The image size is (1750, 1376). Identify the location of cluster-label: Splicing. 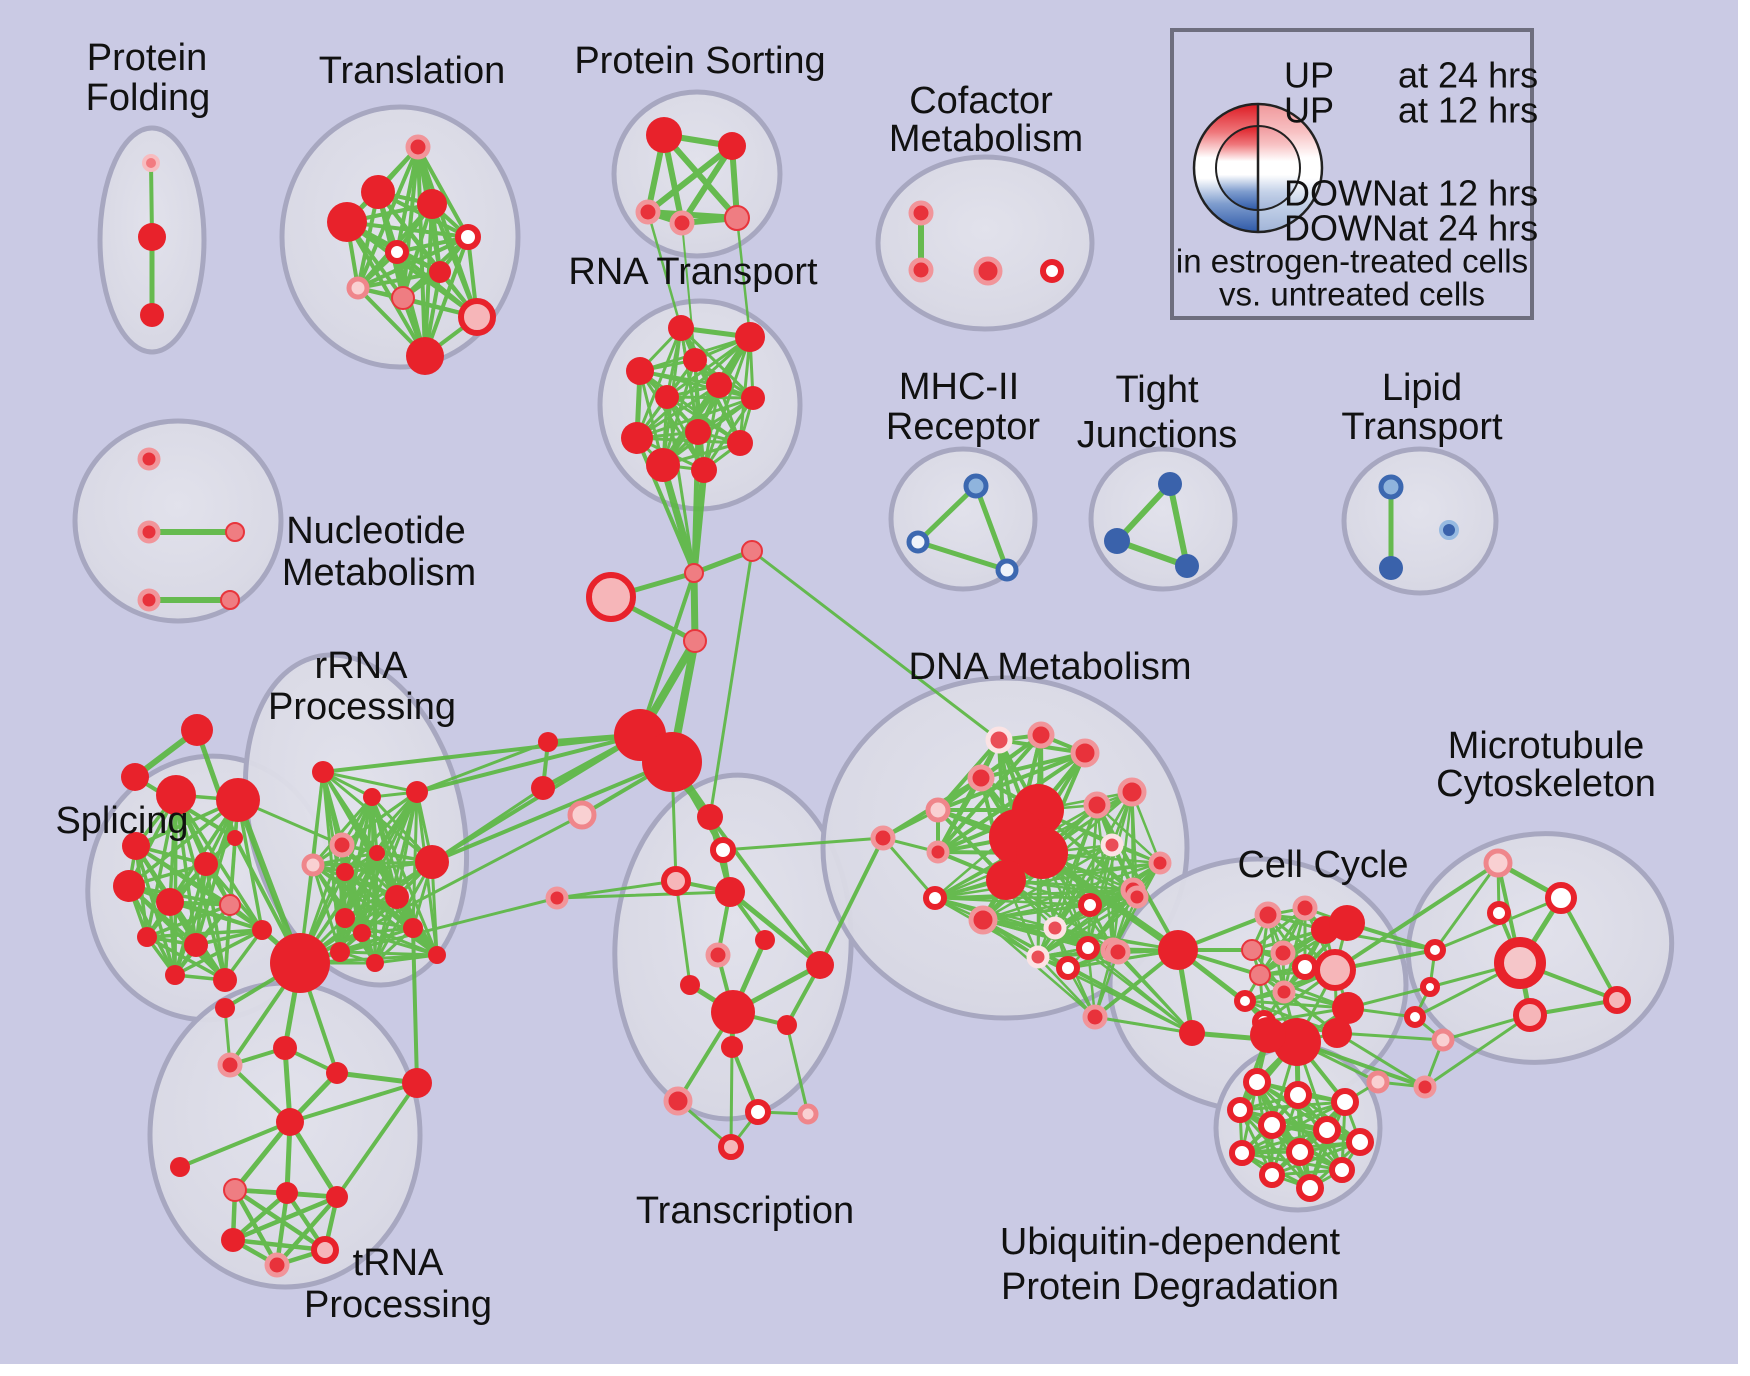
(121, 821).